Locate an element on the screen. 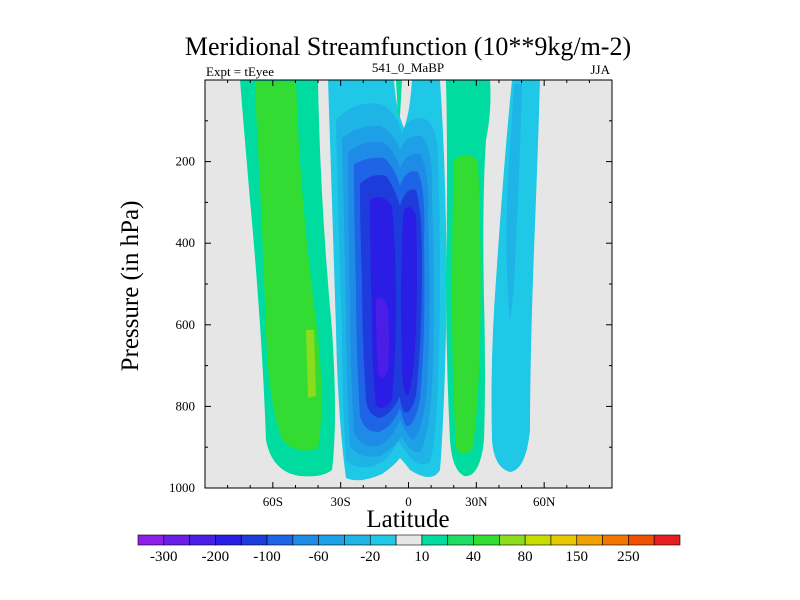 The image size is (800, 600). x-tick-label: 30S is located at coordinates (341, 501).